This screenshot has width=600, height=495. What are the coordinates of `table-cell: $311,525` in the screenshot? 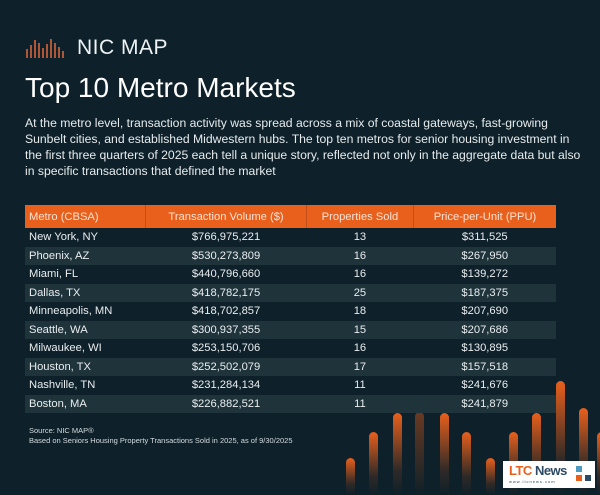 It's located at (484, 237).